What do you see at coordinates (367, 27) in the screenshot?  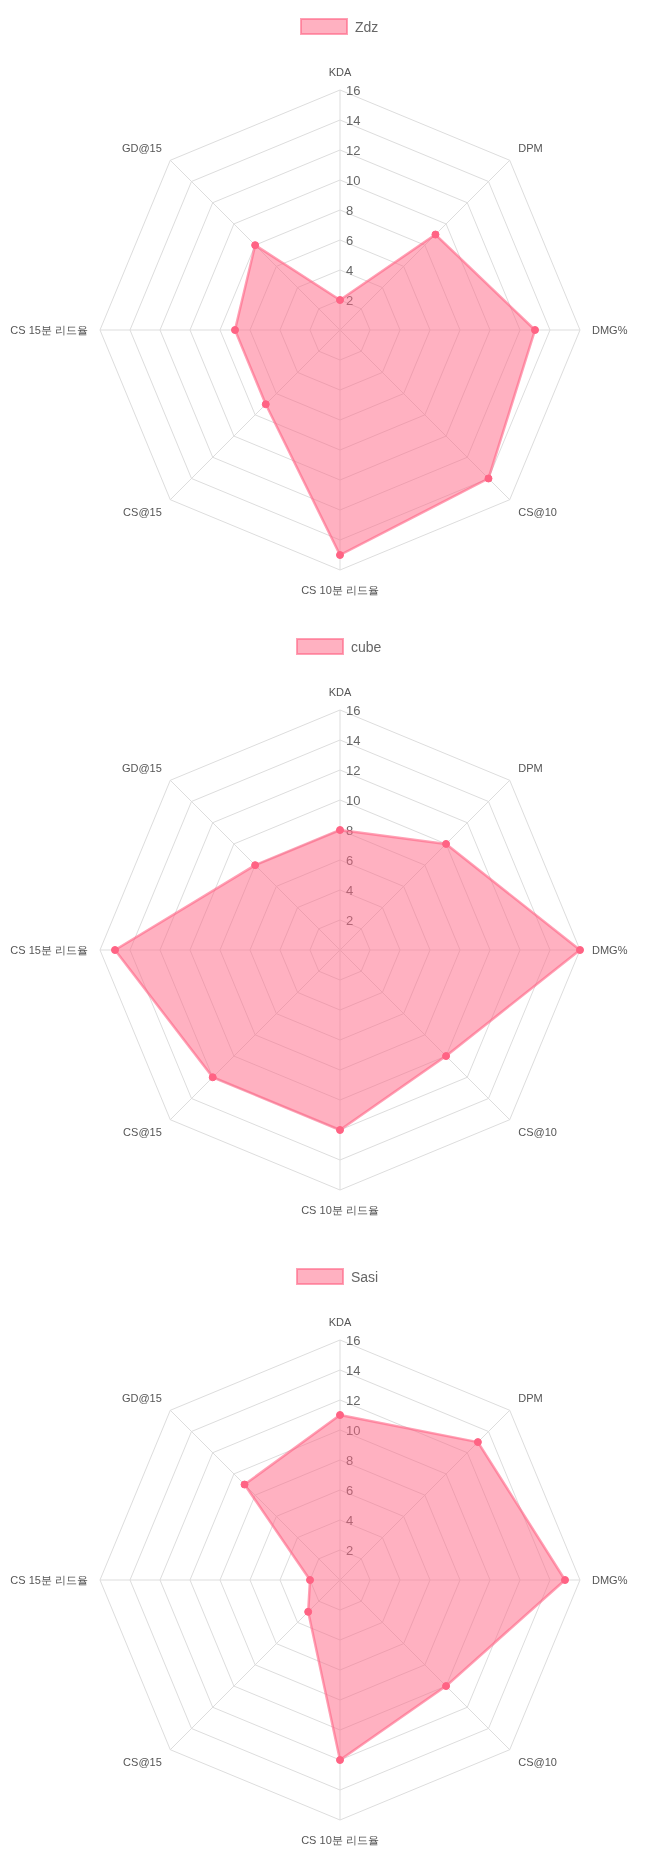 I see `legend-label: Zdz` at bounding box center [367, 27].